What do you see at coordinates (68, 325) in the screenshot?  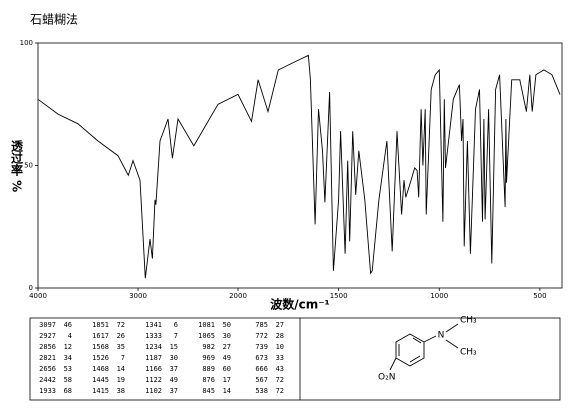 I see `peak-transmittance: 46` at bounding box center [68, 325].